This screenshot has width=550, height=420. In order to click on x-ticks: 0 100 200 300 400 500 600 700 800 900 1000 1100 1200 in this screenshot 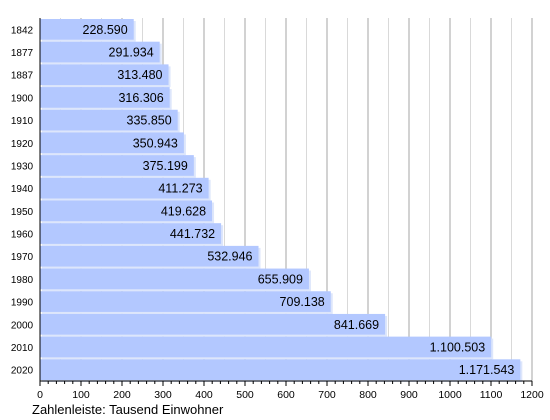, I will do `click(290, 391)`.